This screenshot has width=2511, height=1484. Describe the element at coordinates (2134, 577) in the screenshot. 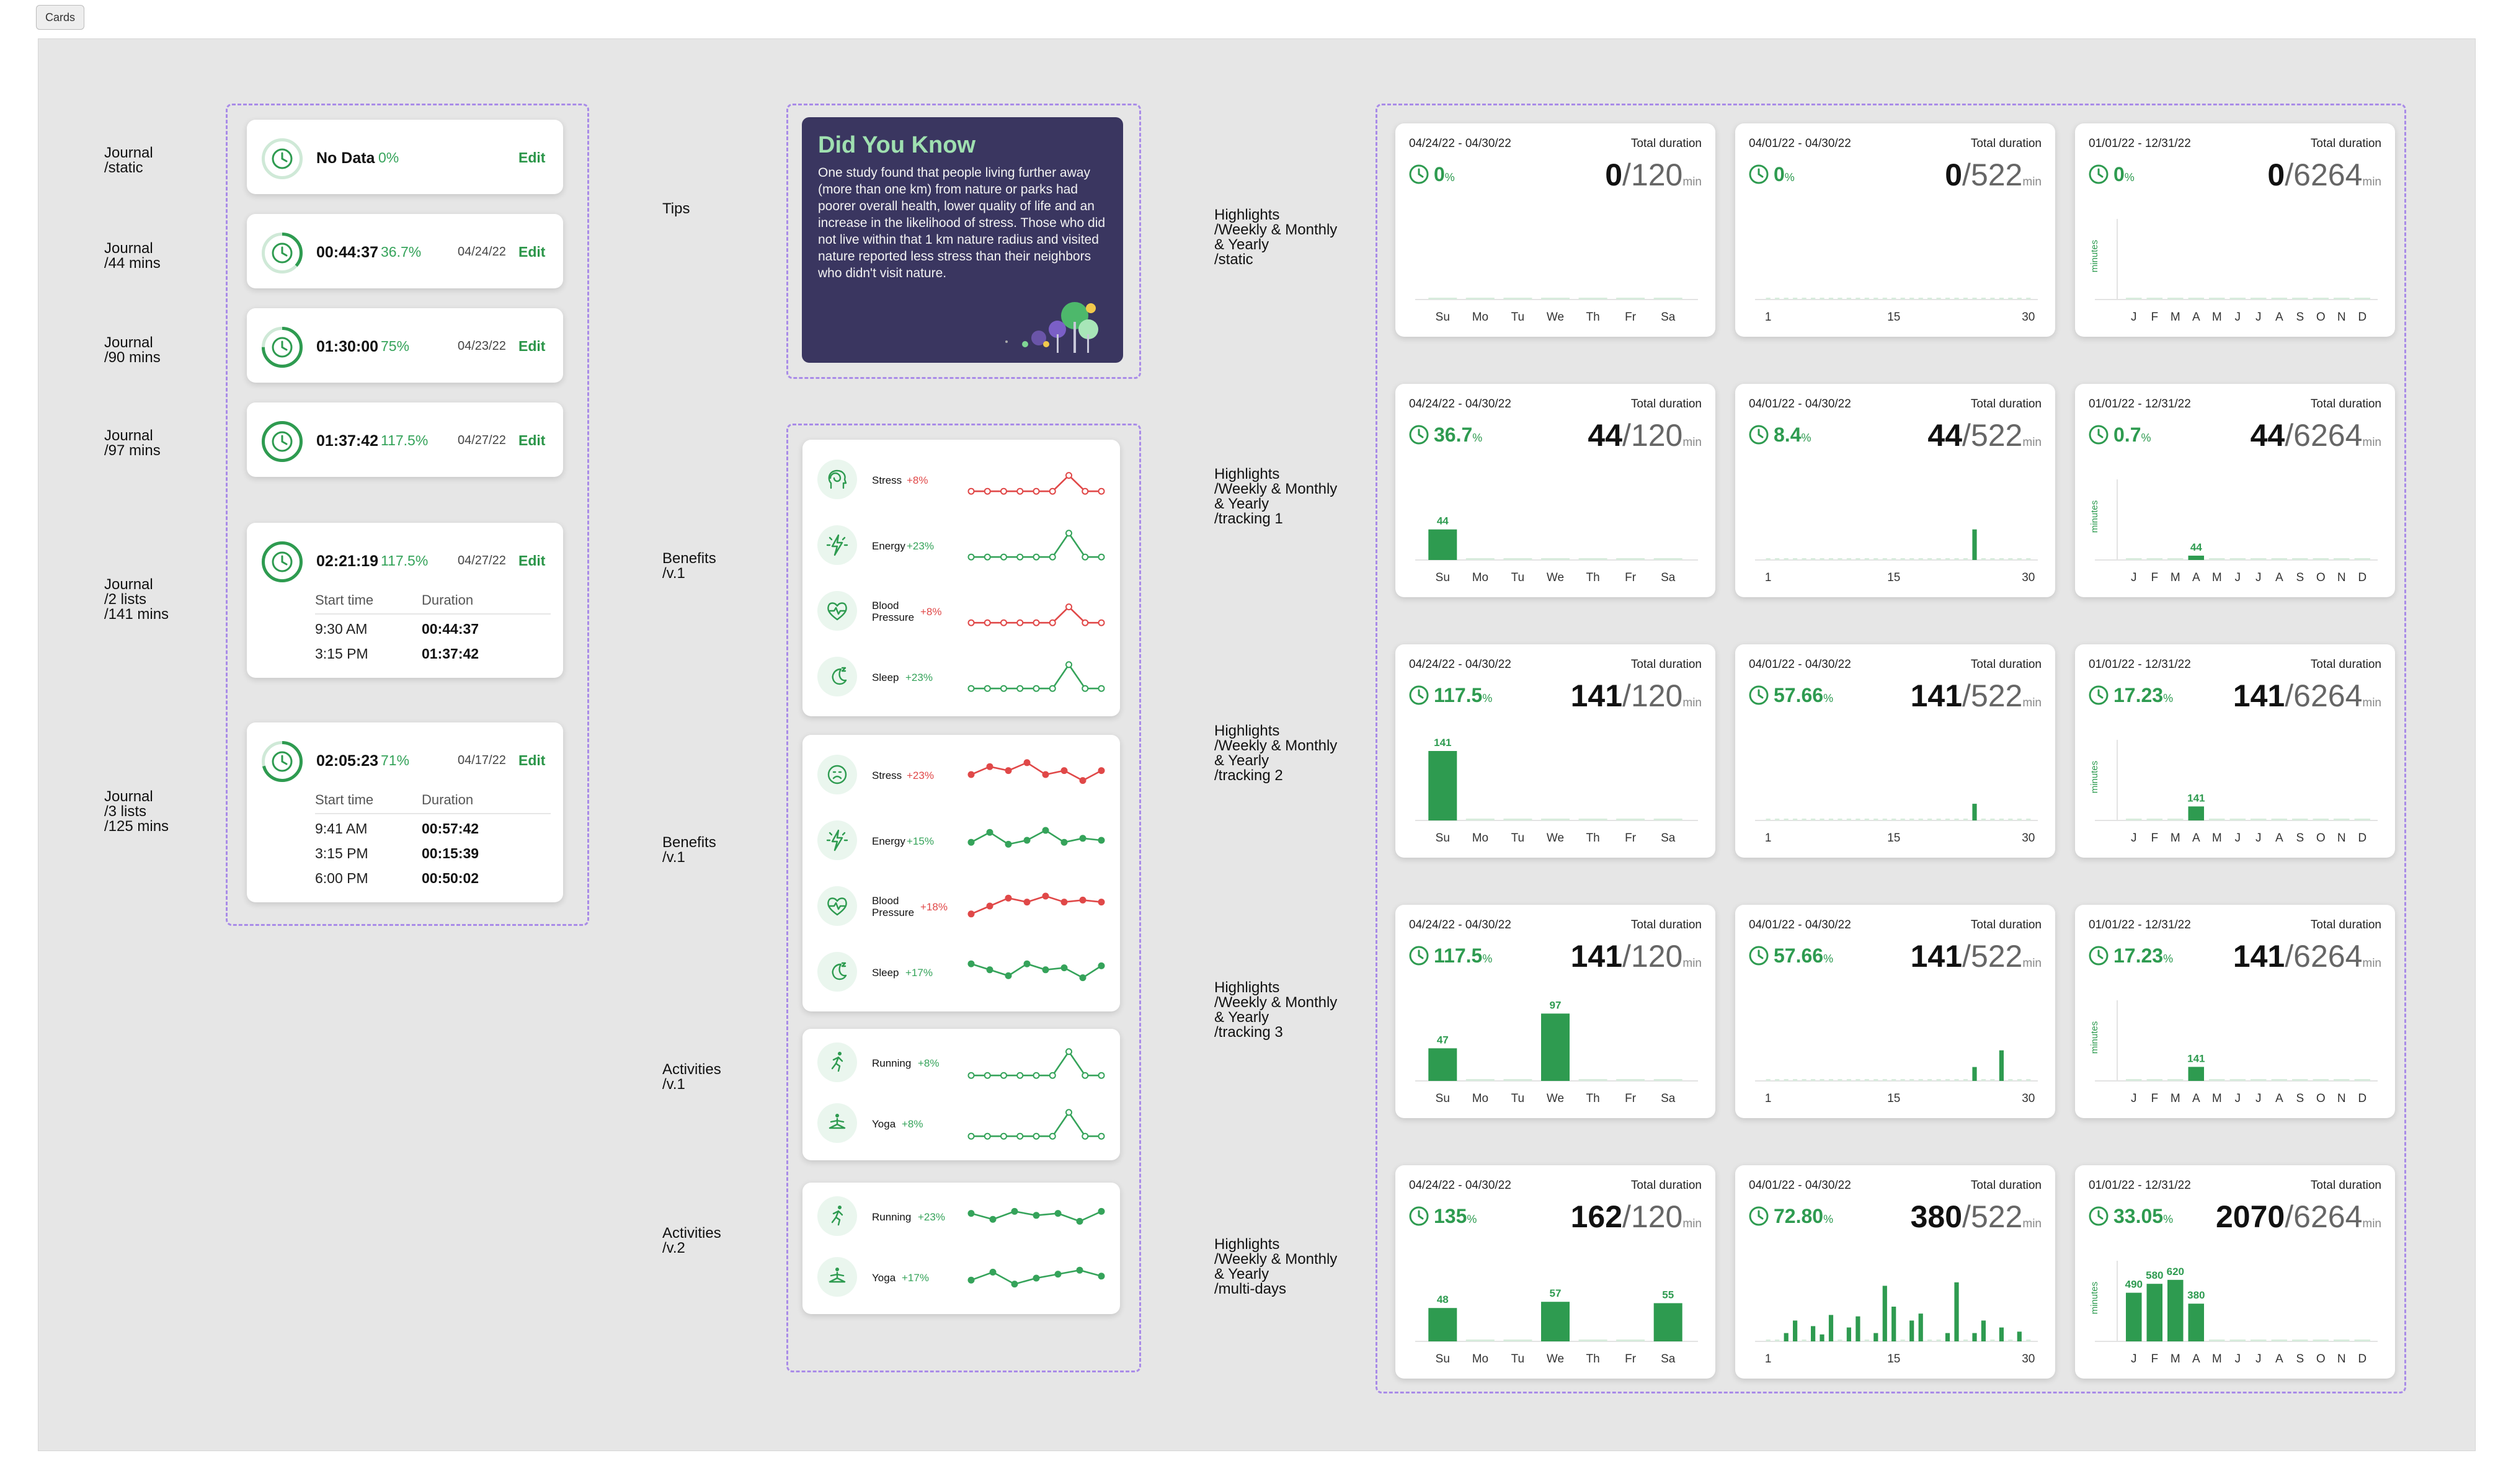

I see `x-tick-label: J` at that location.